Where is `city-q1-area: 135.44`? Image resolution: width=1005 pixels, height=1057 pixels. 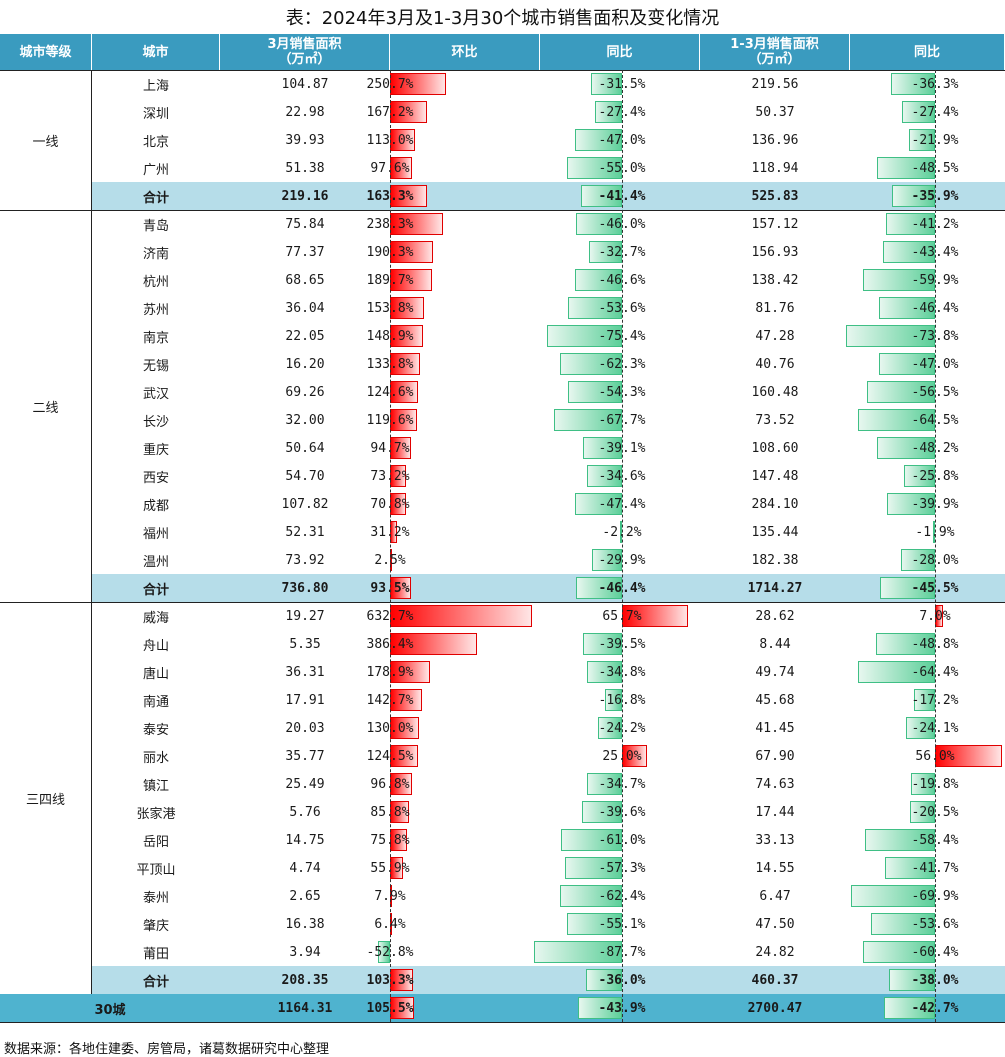
city-q1-area: 135.44 is located at coordinates (775, 532).